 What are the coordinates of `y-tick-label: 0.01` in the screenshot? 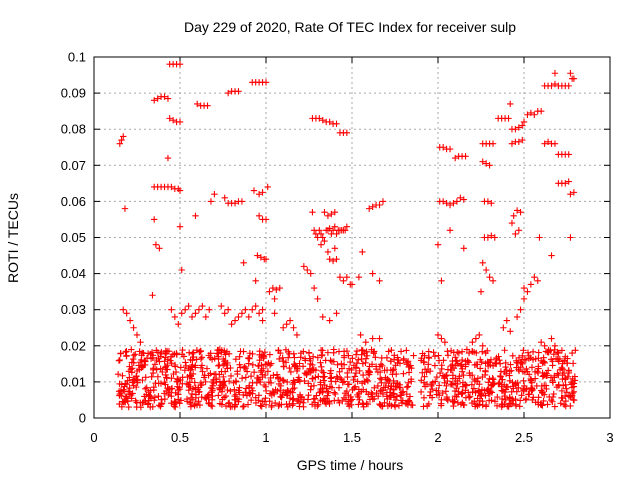 It's located at (73, 381).